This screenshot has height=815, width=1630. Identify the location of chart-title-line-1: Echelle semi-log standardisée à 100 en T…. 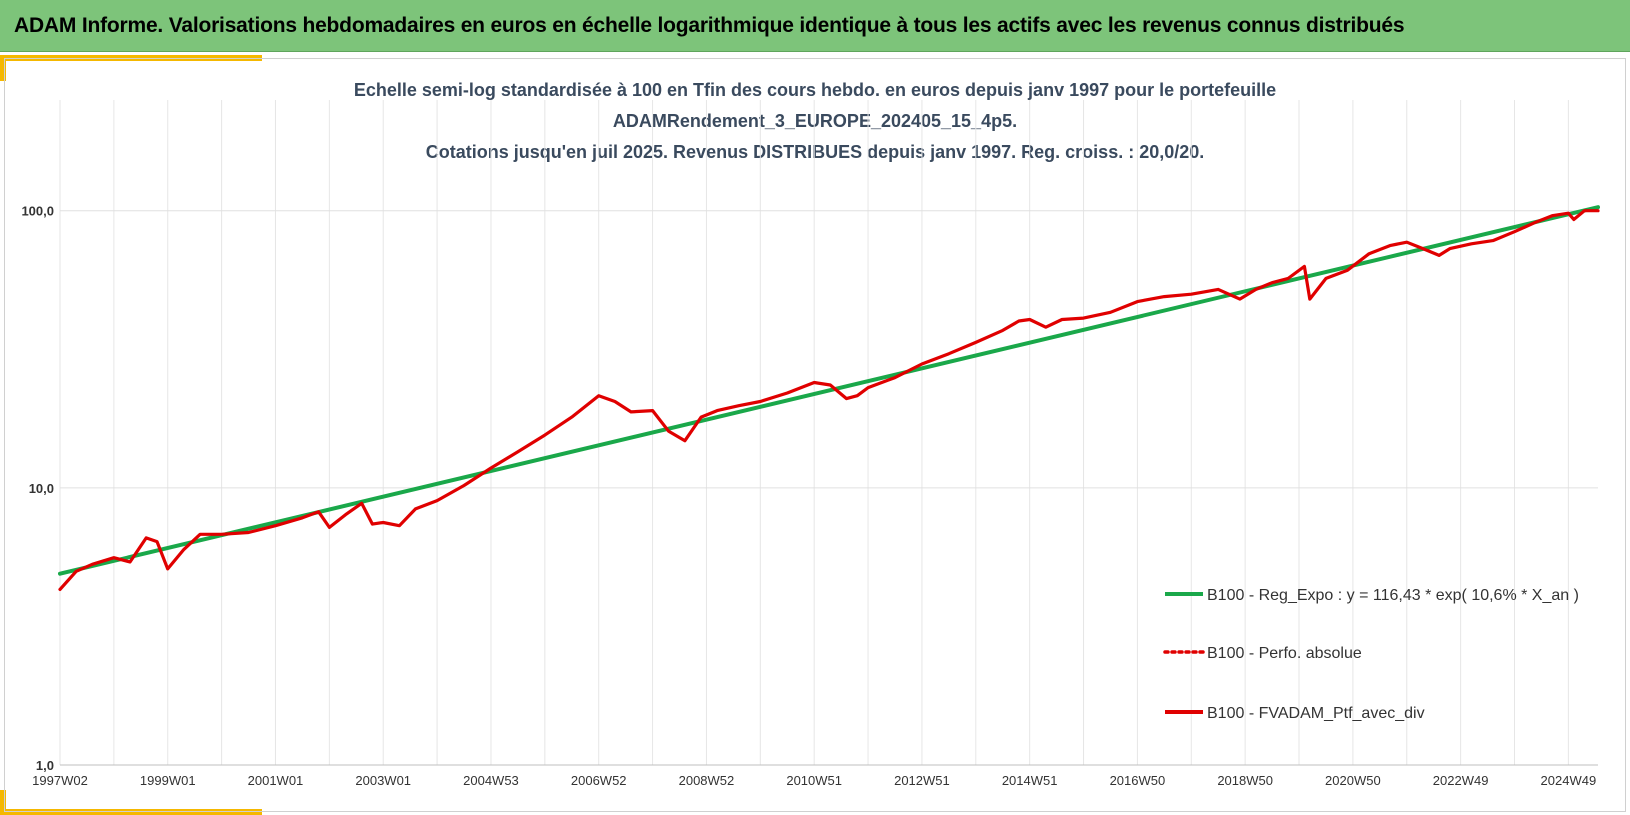
(815, 90).